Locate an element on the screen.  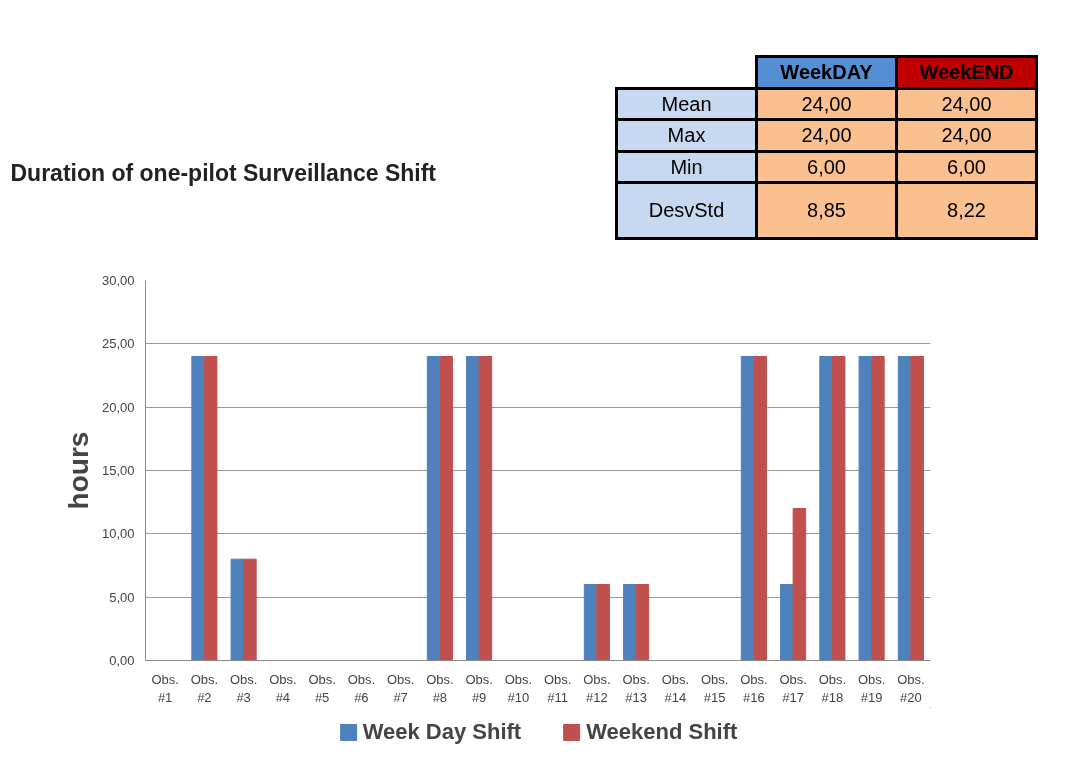
y-tick-label: 15,00 is located at coordinates (118, 470).